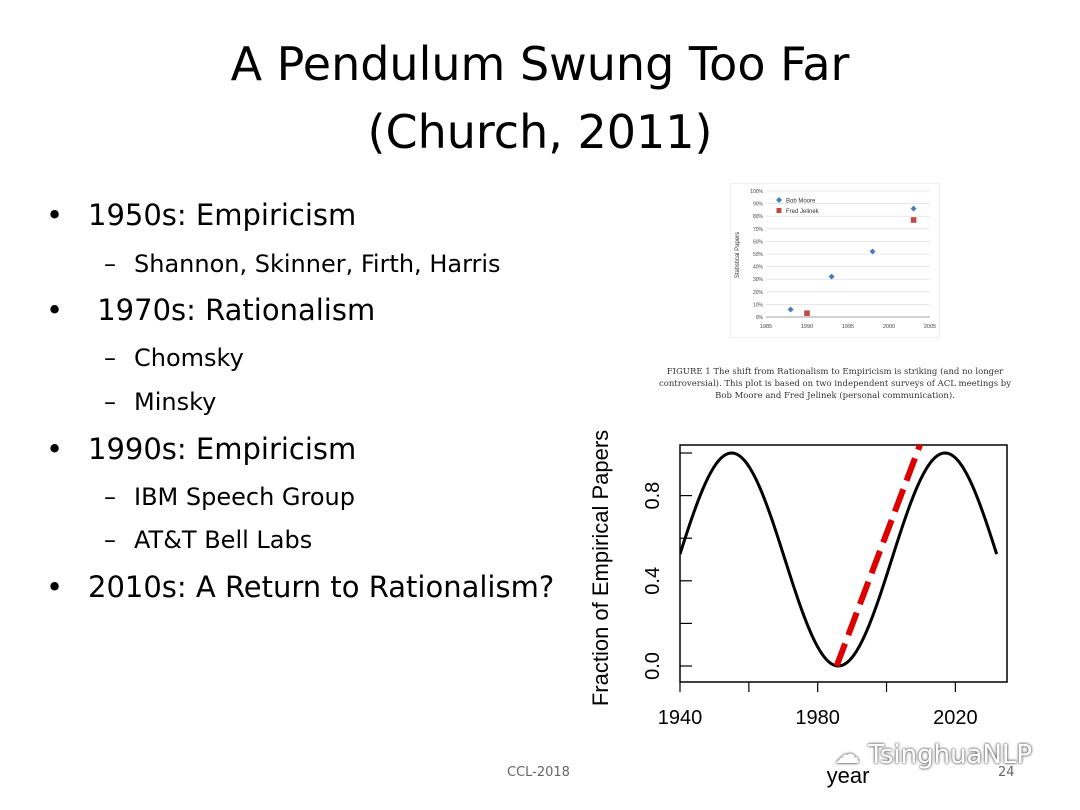 The height and width of the screenshot is (810, 1080). What do you see at coordinates (244, 497) in the screenshot?
I see `sub-bullet-text: IBM Speech Group` at bounding box center [244, 497].